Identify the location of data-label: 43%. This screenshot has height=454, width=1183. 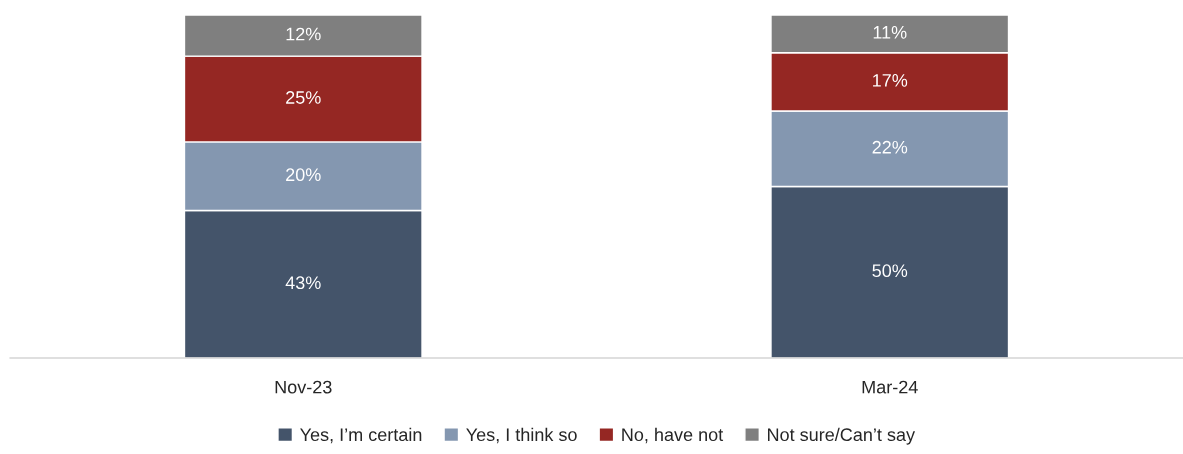
(303, 283).